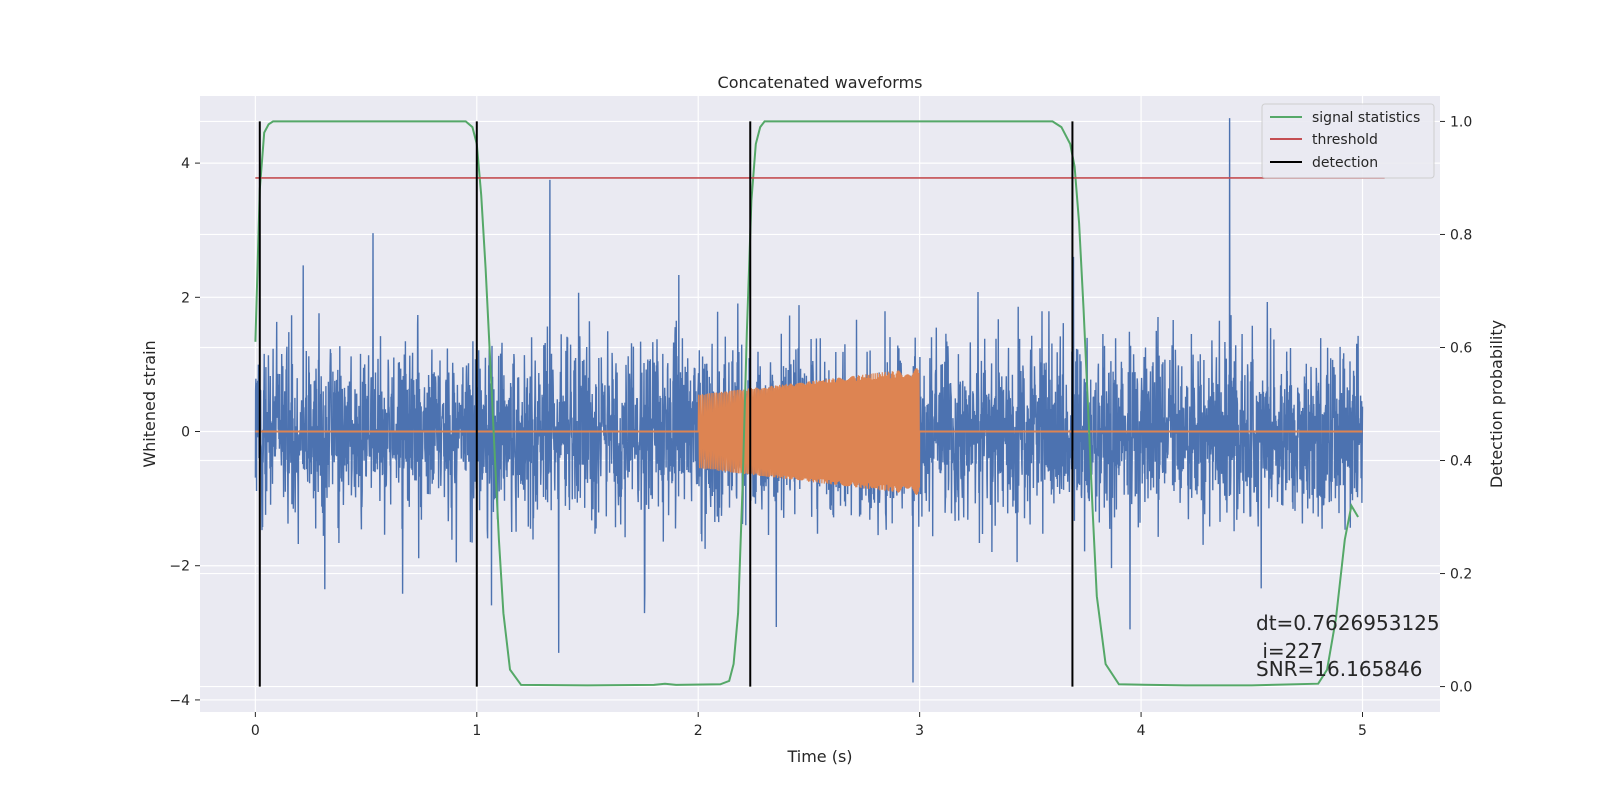  I want to click on annotation-dt: dt=0.7626953125, so click(1348, 623).